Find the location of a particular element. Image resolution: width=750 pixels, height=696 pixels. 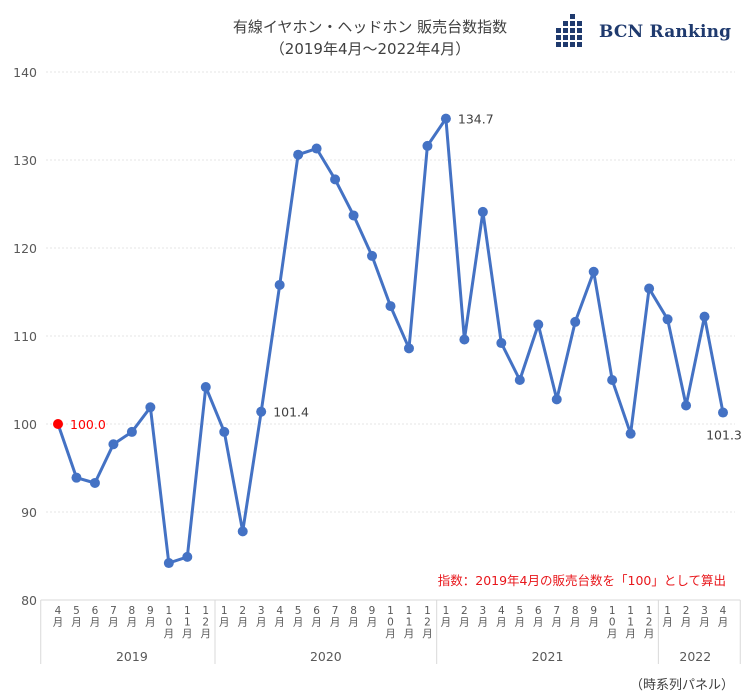

data-label: 101.3 is located at coordinates (724, 435).